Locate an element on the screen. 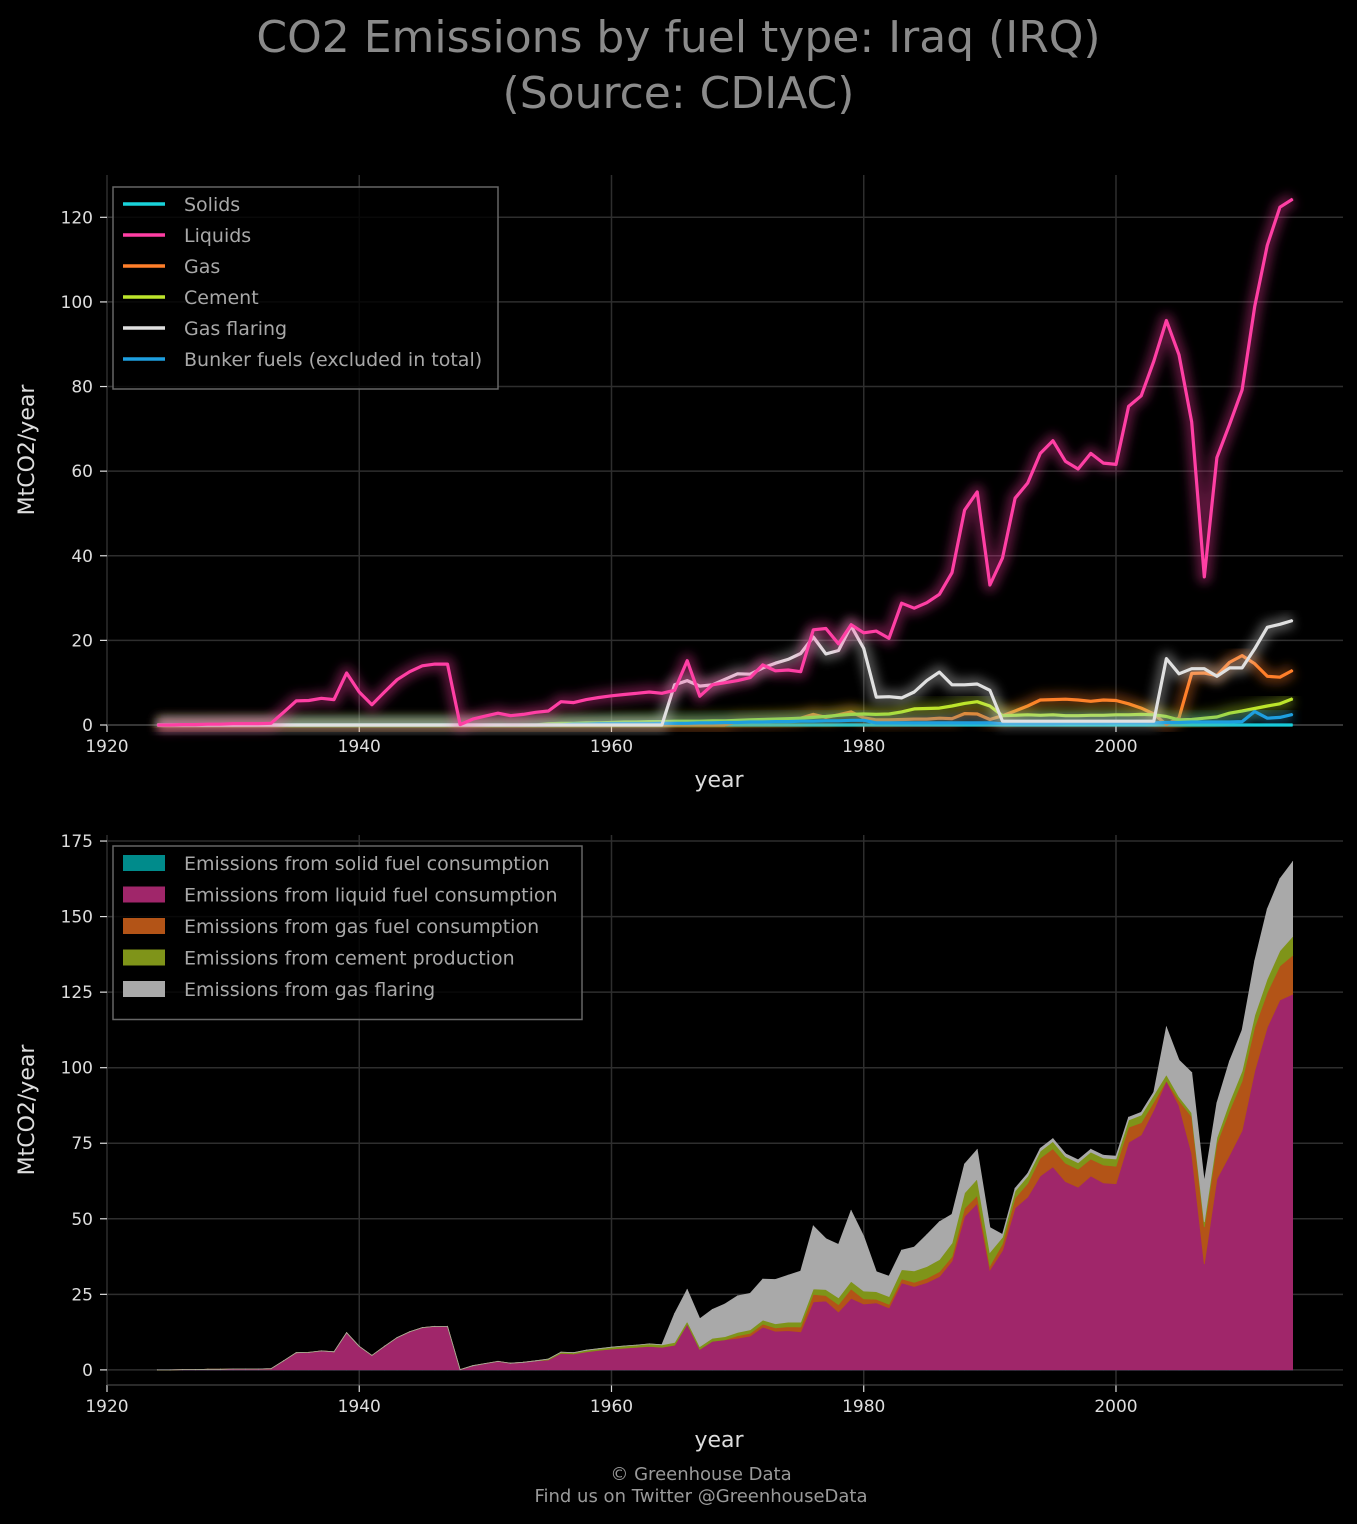 The height and width of the screenshot is (1524, 1357). y-tick-label: 75 is located at coordinates (82, 1144).